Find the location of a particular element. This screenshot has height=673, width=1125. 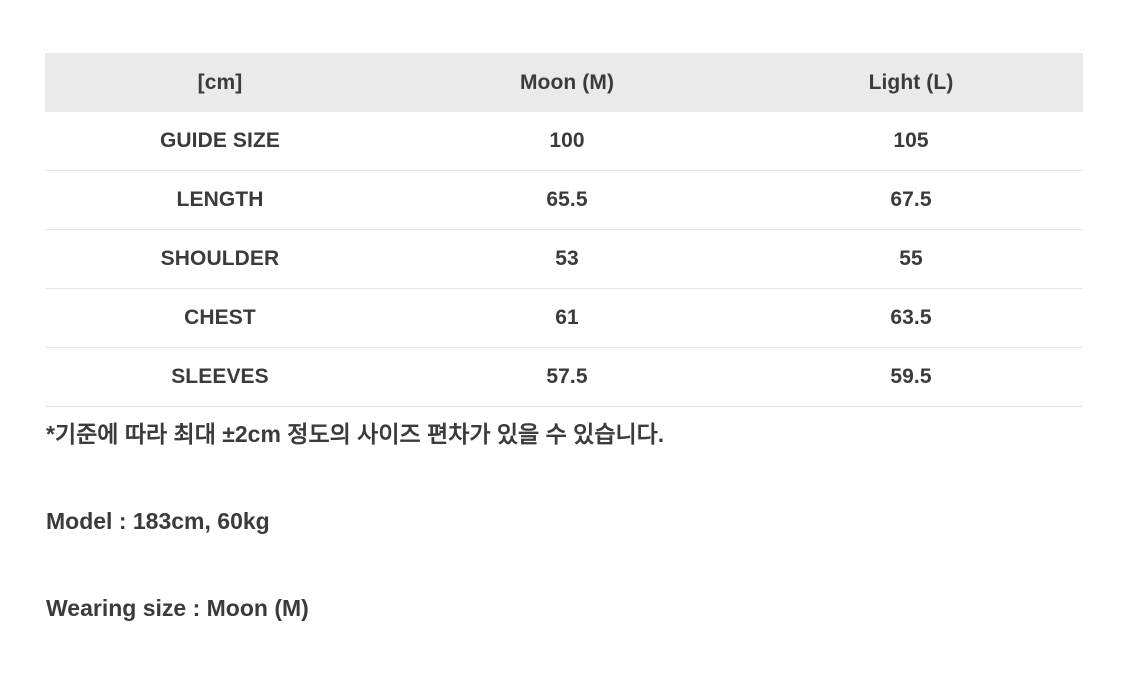

table-row: GUIDE SIZE 100 105 is located at coordinates (564, 141).